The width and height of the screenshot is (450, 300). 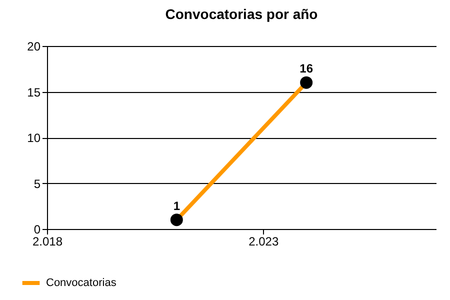 What do you see at coordinates (34, 138) in the screenshot?
I see `y-tick-label: 10` at bounding box center [34, 138].